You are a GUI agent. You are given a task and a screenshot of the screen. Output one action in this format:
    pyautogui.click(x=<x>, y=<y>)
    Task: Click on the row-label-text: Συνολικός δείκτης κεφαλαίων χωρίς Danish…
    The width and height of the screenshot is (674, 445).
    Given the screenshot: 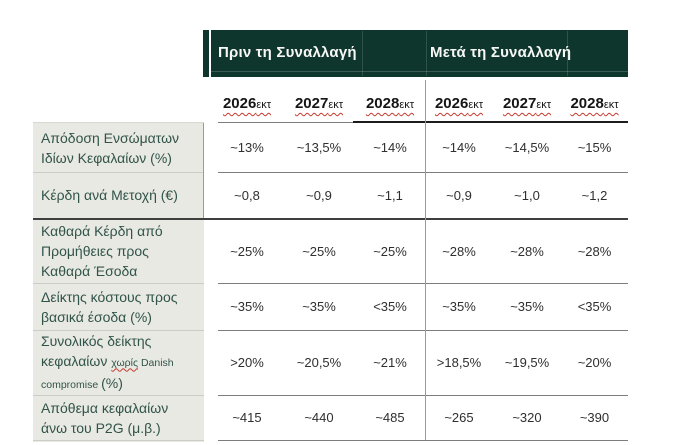 What is the action you would take?
    pyautogui.click(x=118, y=363)
    